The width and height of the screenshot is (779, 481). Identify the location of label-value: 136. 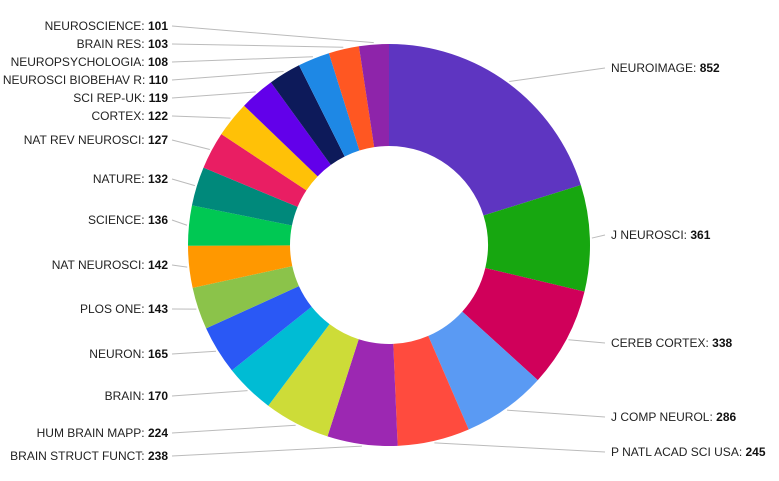
(158, 220).